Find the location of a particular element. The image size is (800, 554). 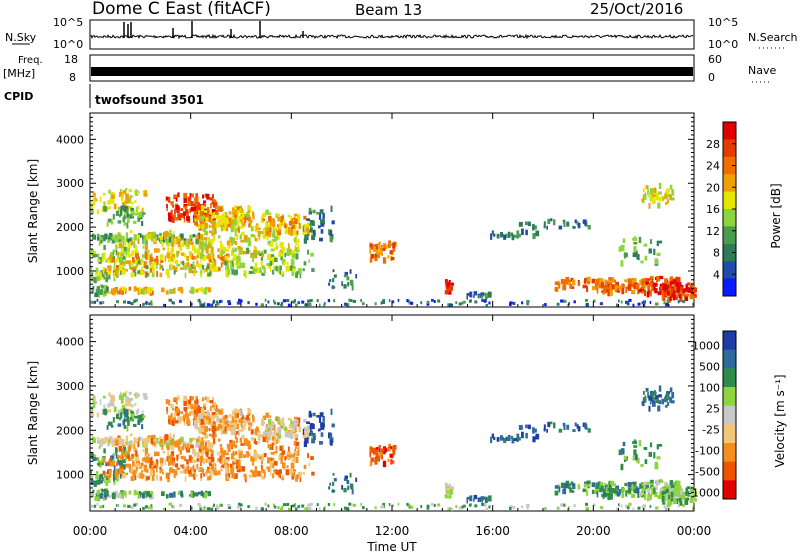

x-axis-label: Time UT is located at coordinates (391, 547).